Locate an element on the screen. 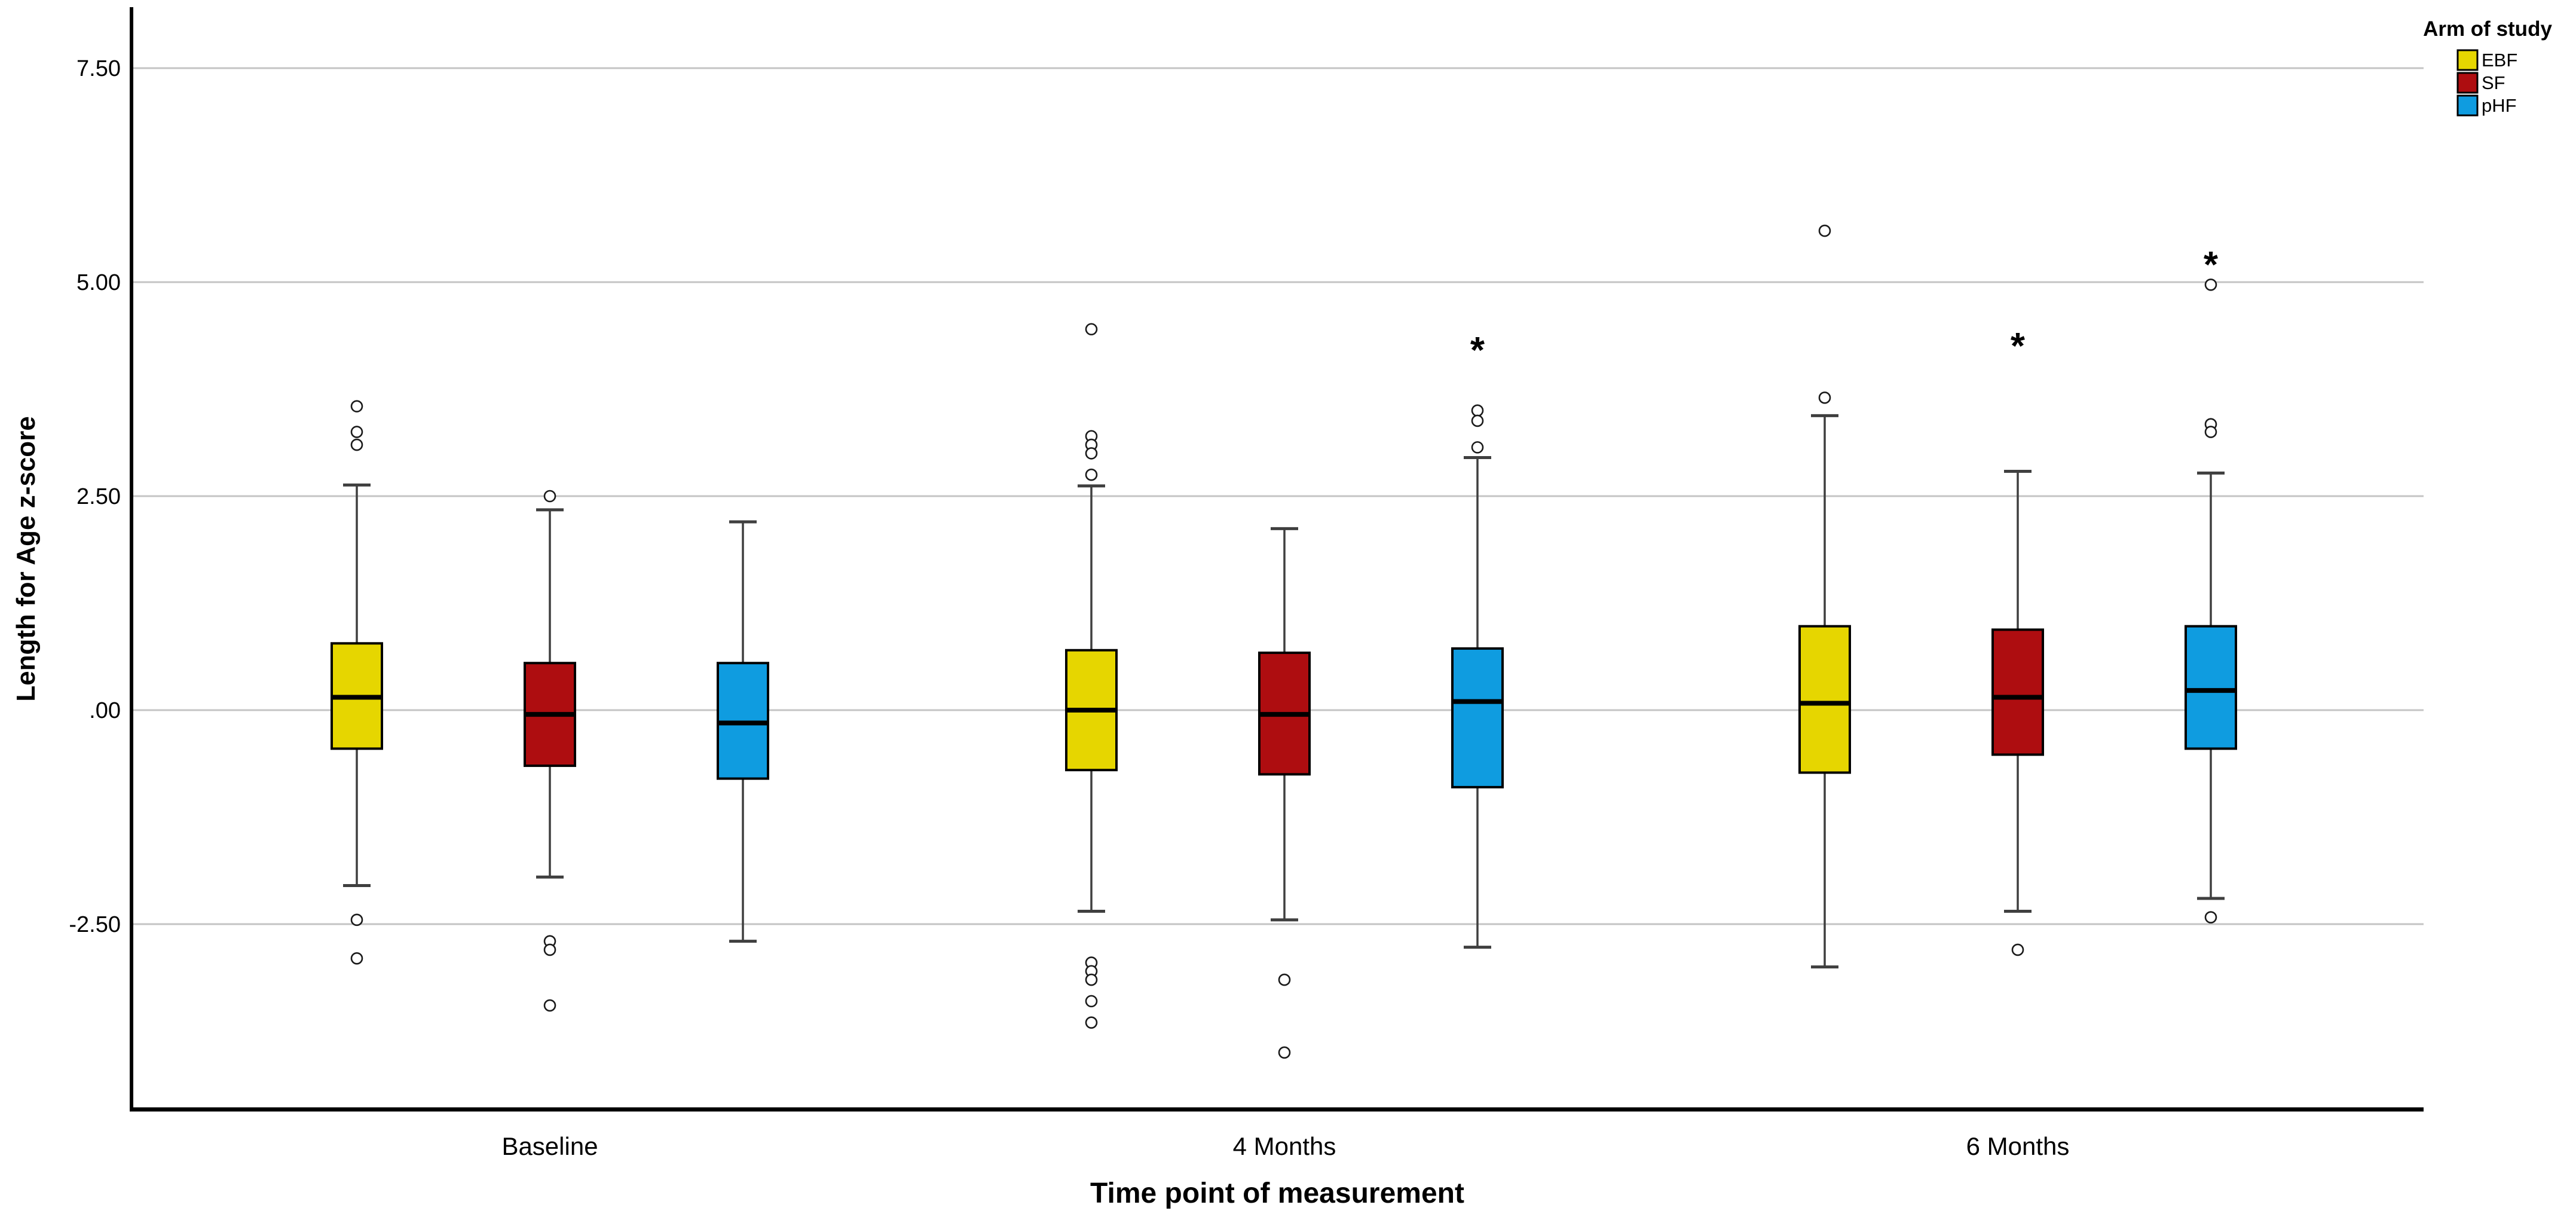 The image size is (2576, 1223). legend-label-SF: SF is located at coordinates (2493, 82).